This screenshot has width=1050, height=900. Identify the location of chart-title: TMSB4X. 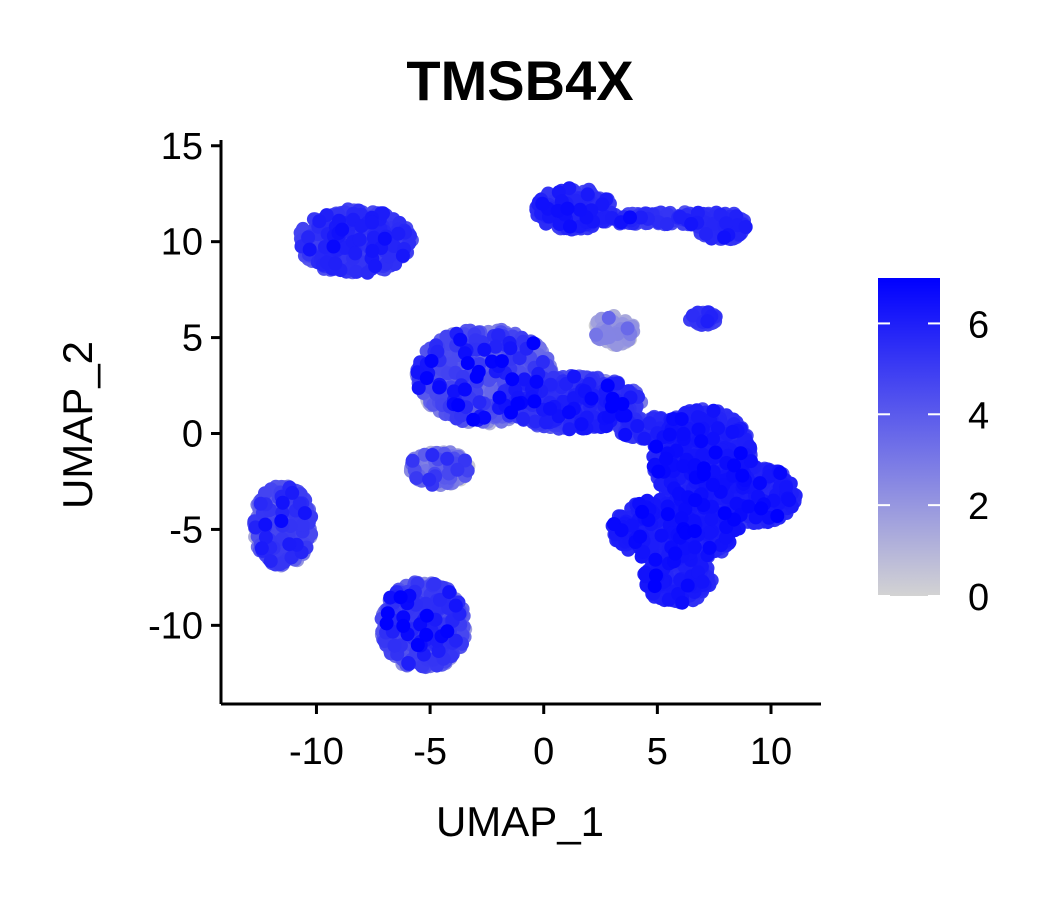
(519, 80).